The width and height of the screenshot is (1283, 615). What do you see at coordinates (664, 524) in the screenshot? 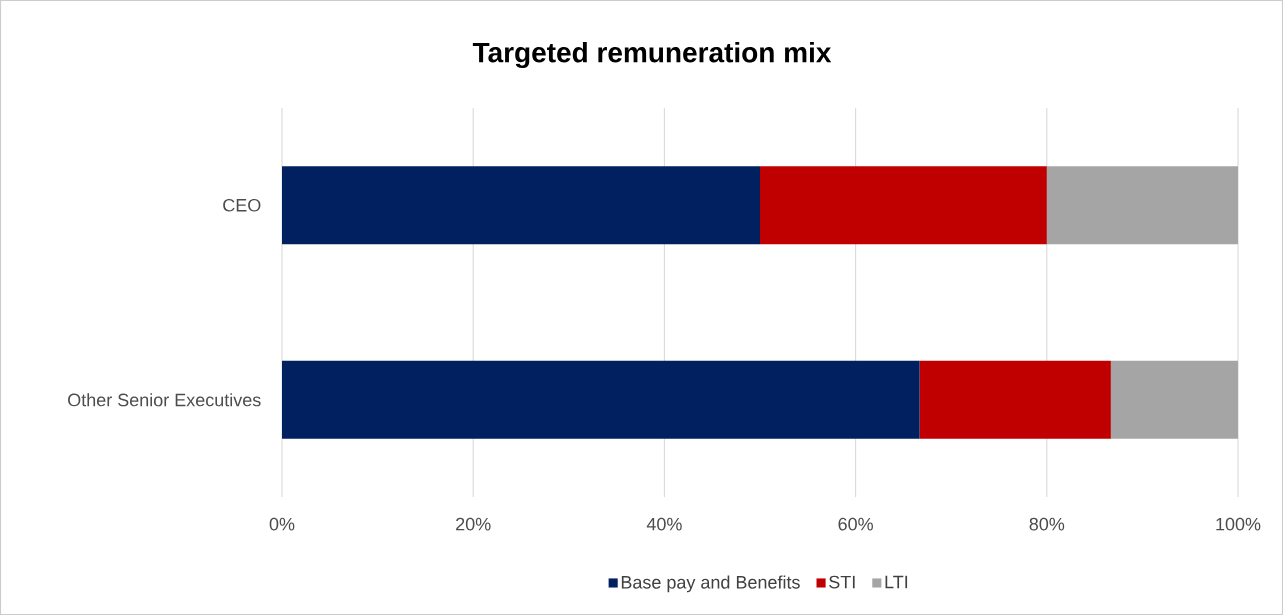
I see `x-tick-label: 40%` at bounding box center [664, 524].